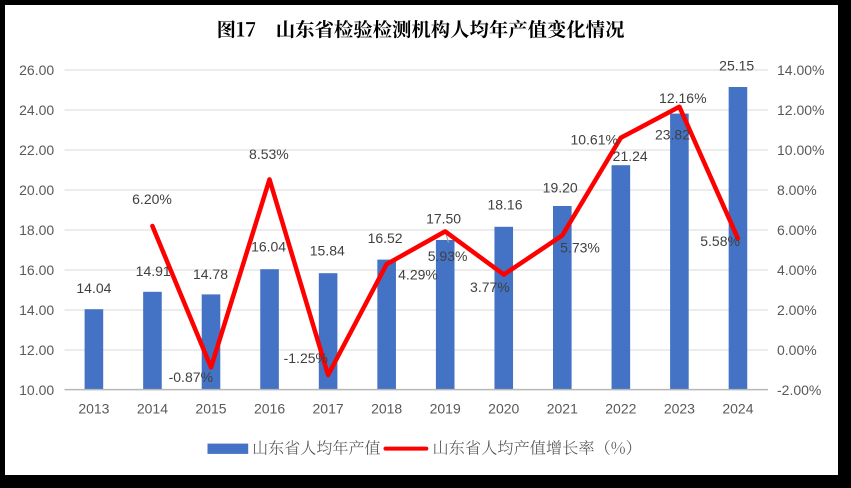  Describe the element at coordinates (672, 135) in the screenshot. I see `svg-text: 23.82` at that location.